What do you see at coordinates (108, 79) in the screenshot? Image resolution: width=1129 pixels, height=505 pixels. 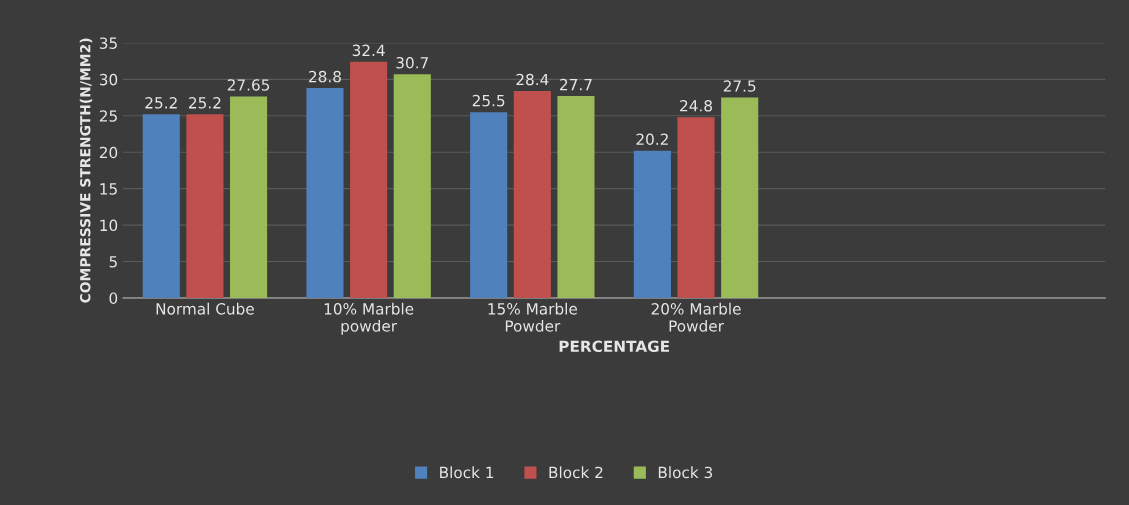 I see `y-tick-label: 30` at bounding box center [108, 79].